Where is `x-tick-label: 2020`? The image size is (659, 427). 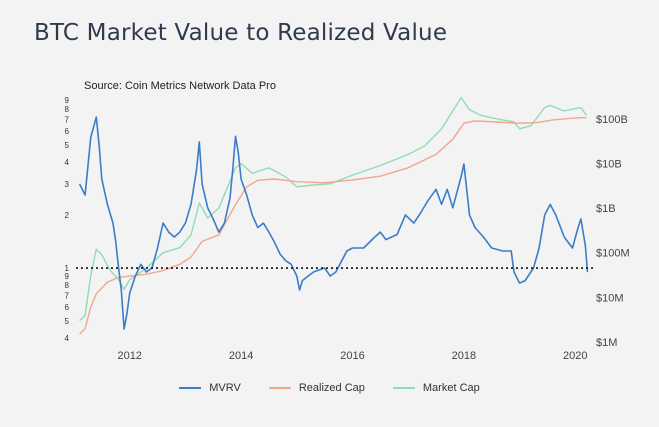 x-tick-label: 2020 is located at coordinates (575, 356).